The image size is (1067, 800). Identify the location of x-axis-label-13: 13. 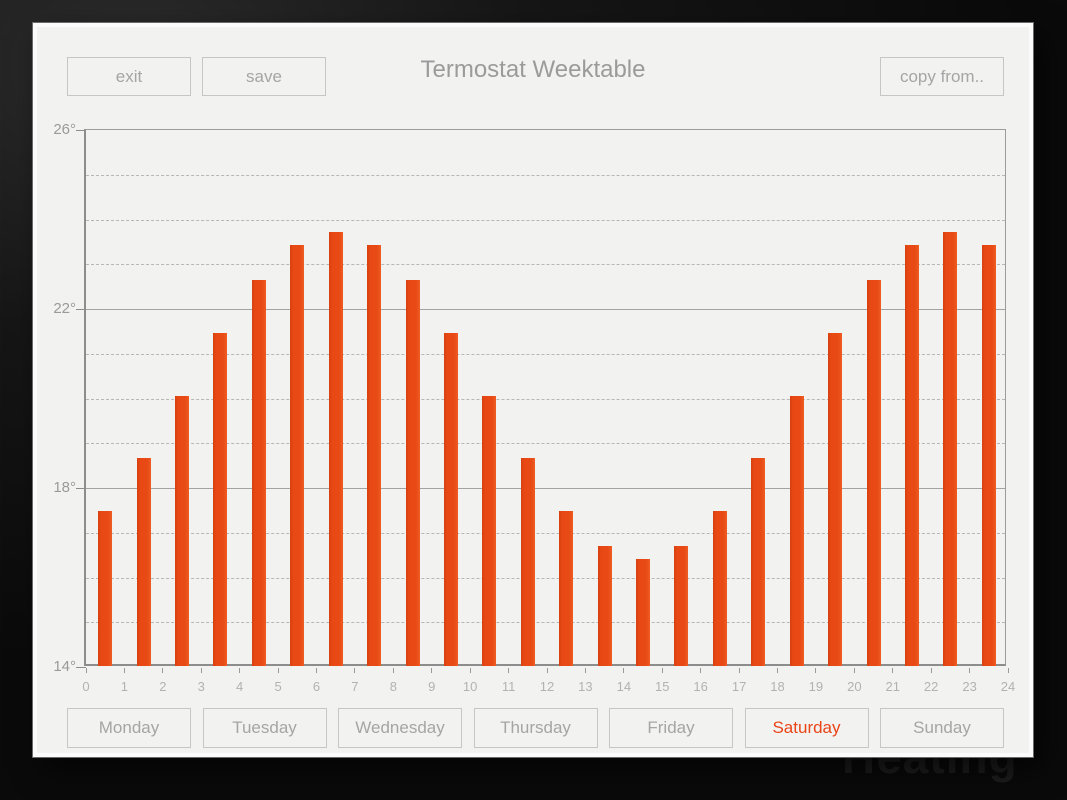
(585, 686).